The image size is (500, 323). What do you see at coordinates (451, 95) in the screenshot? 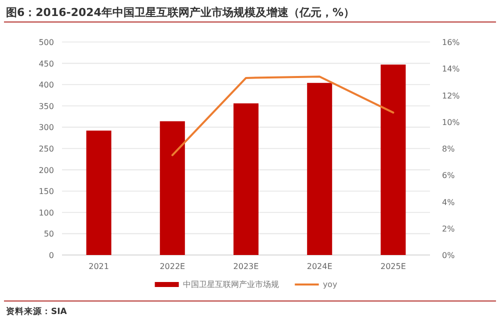
I see `y2-tick-label: 12%` at bounding box center [451, 95].